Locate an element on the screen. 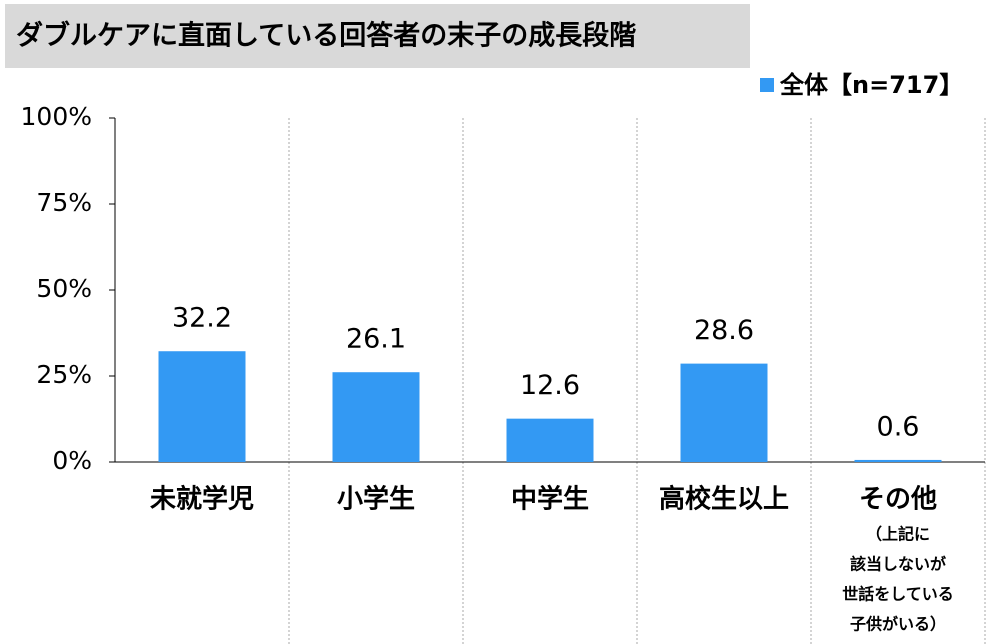 This screenshot has width=1000, height=644. x-tick-label: 高校生以上 is located at coordinates (724, 499).